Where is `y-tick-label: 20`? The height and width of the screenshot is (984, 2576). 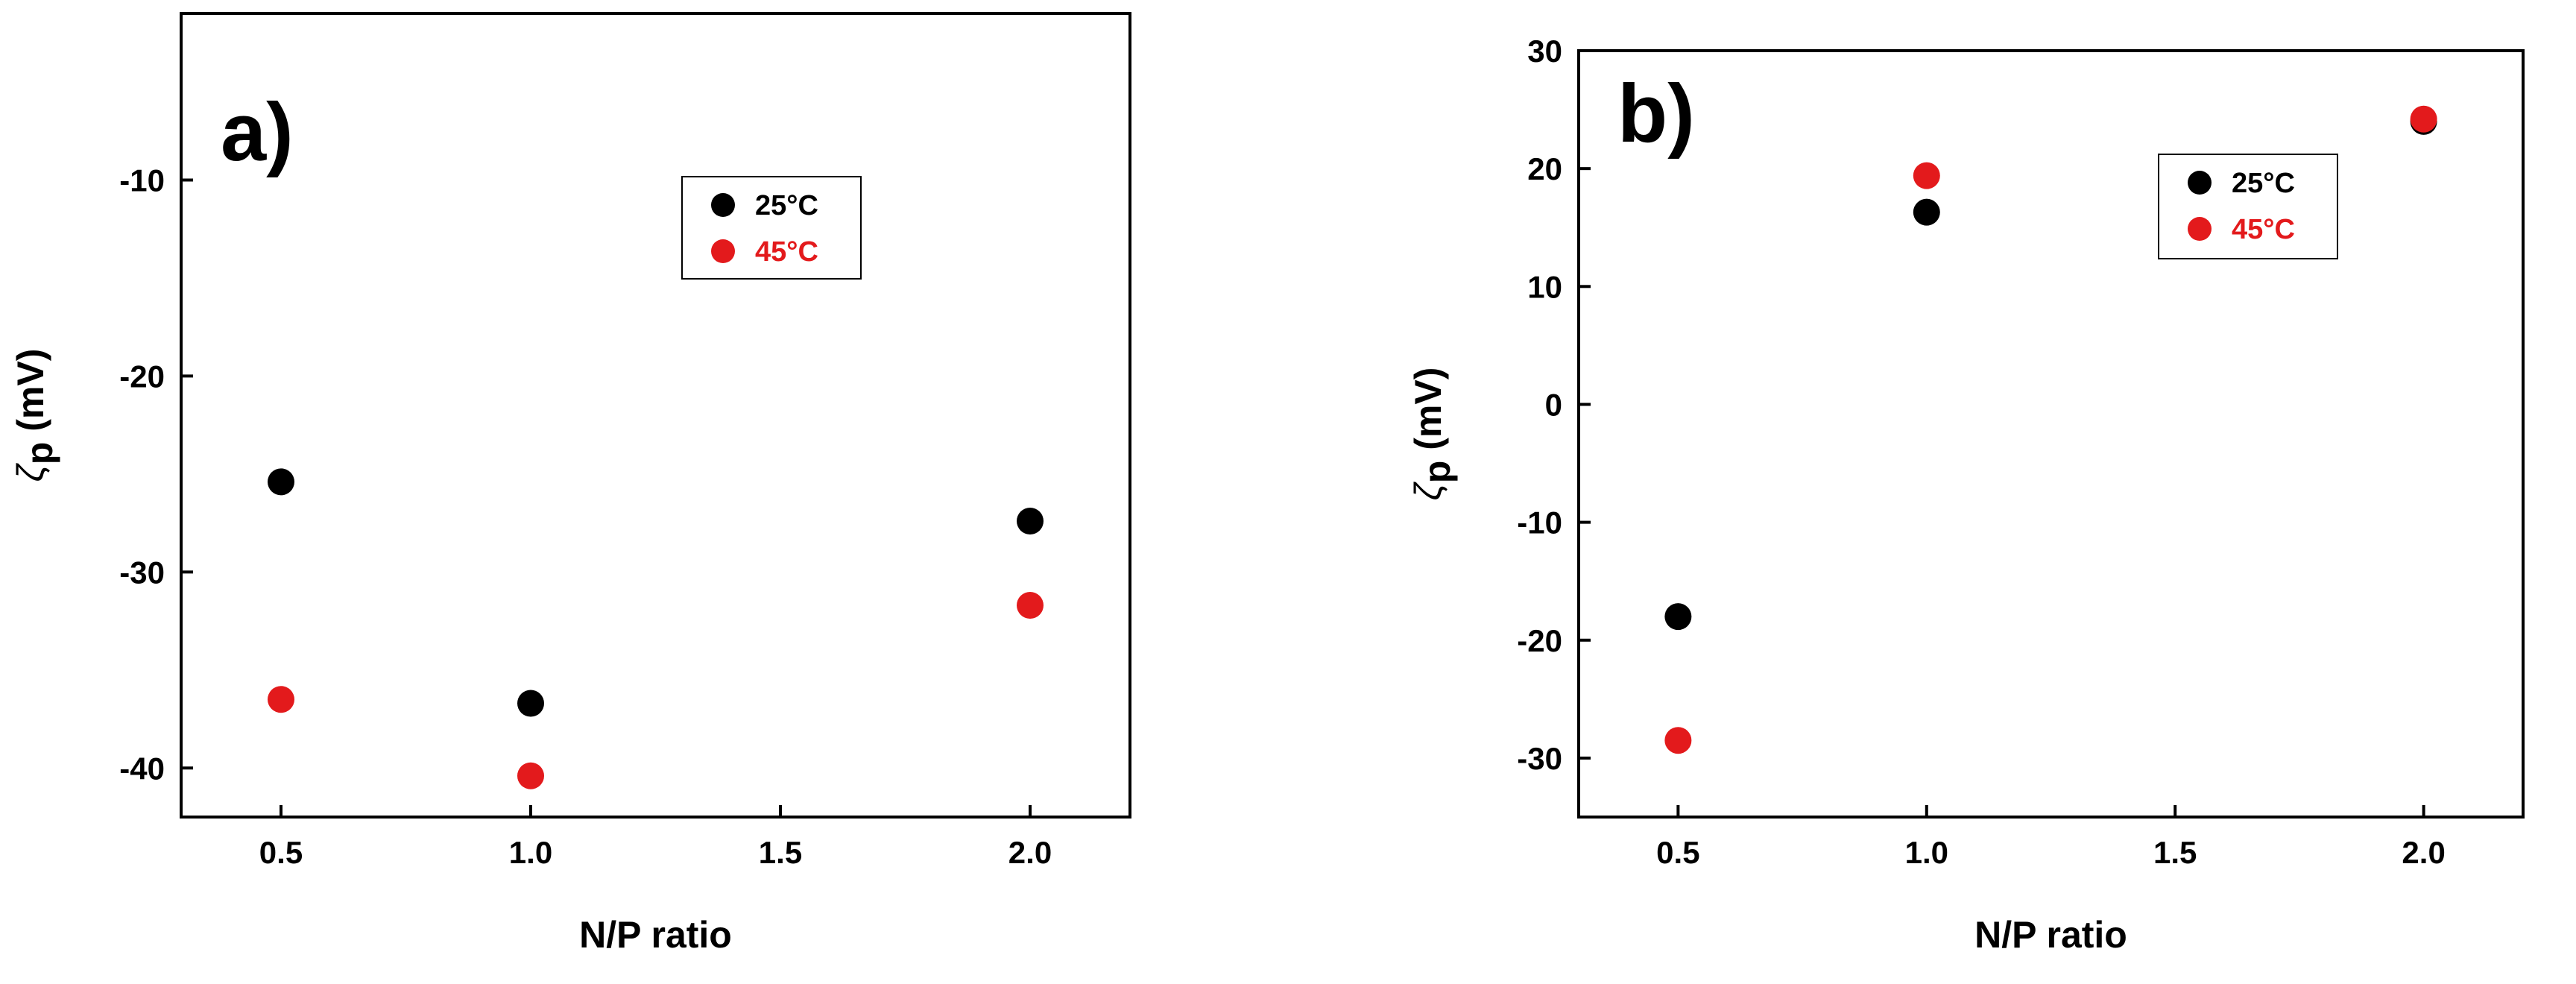
y-tick-label: 20 is located at coordinates (1544, 169).